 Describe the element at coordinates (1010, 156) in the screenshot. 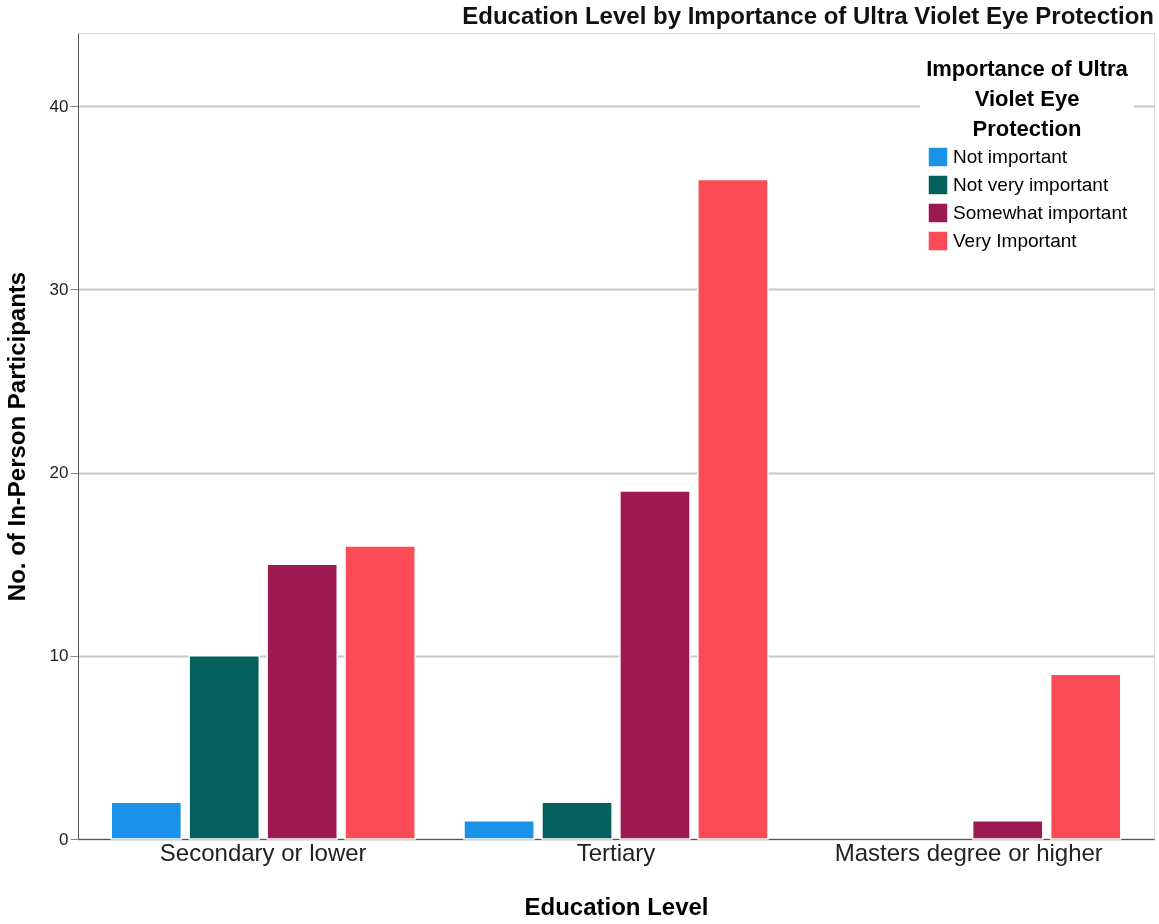

I see `legend-label: Not important` at that location.